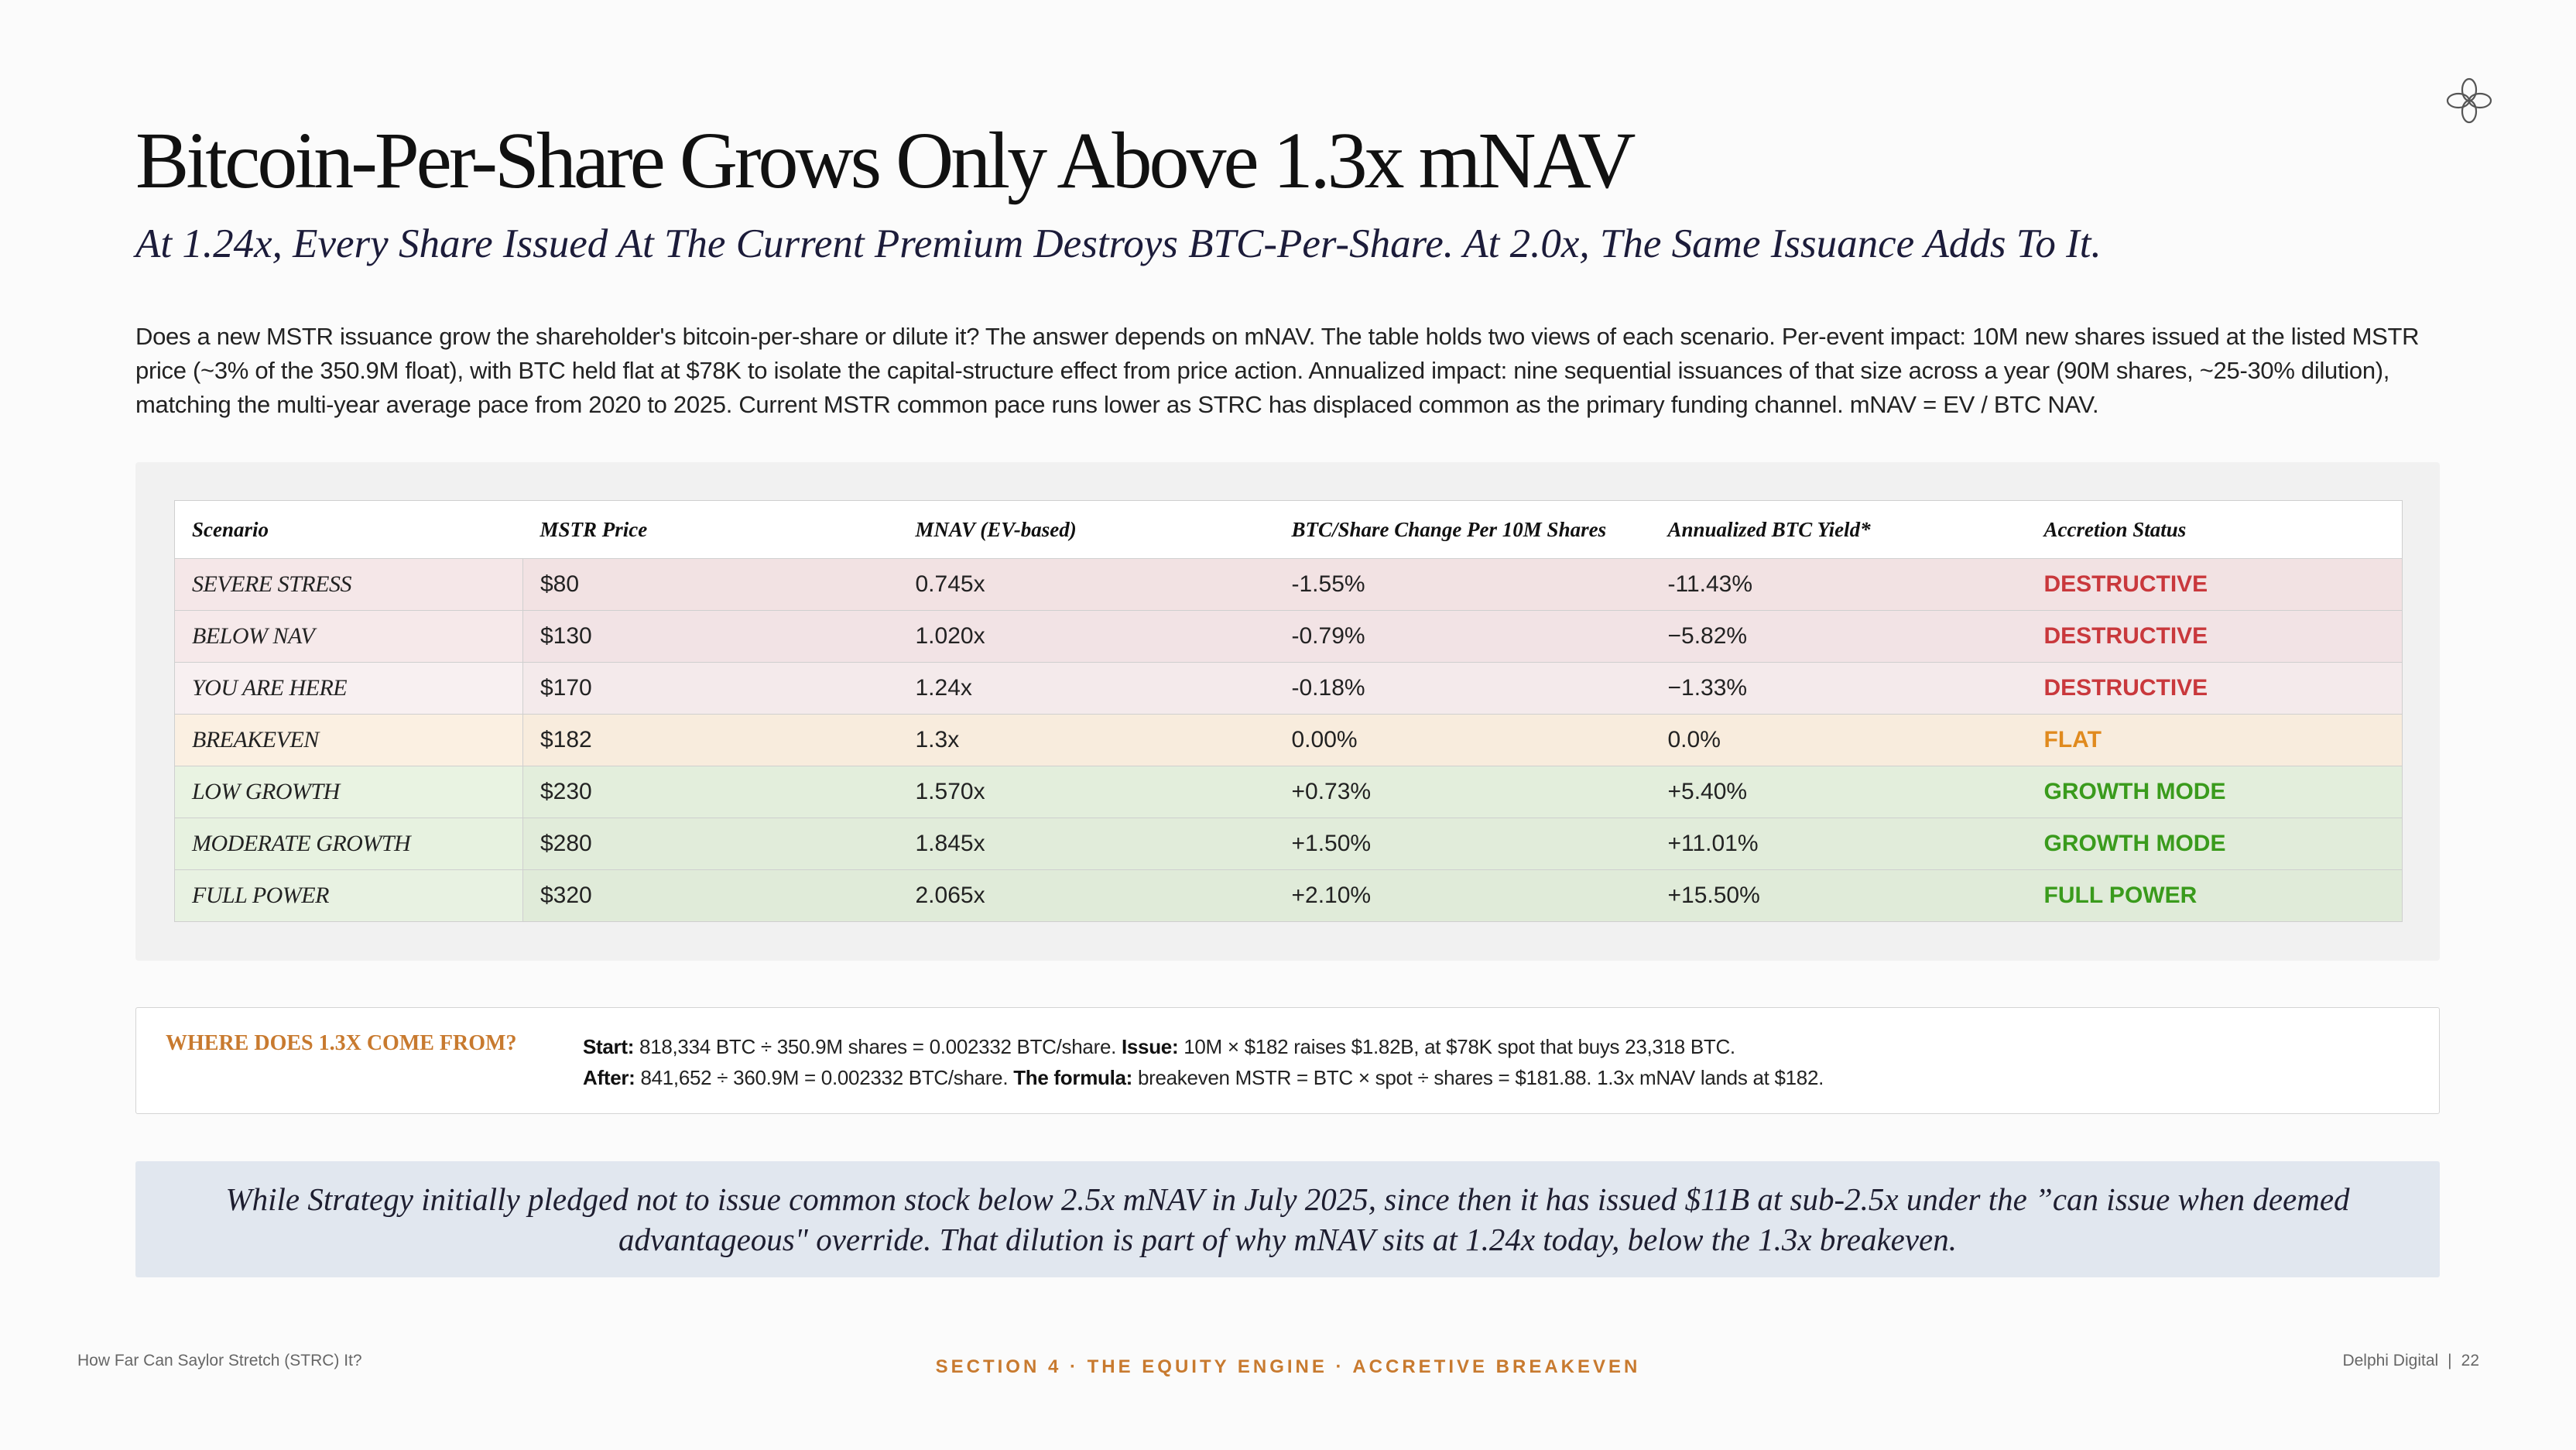  I want to click on footer-report-title: How Far Can Saylor Stretch (STRC) It?, so click(219, 1360).